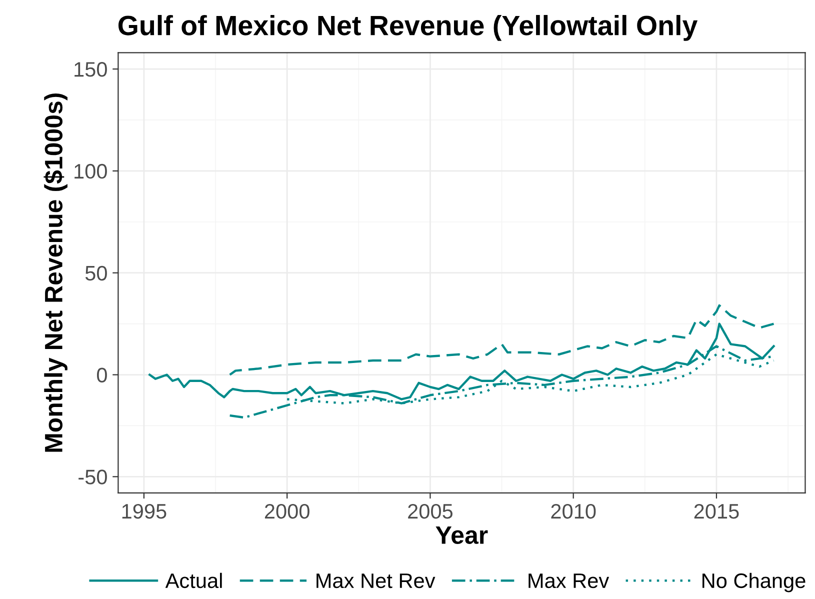 This screenshot has height=599, width=815. I want to click on chart-title: Gulf of Mexico Net Revenue (Yellowtail Only, so click(408, 27).